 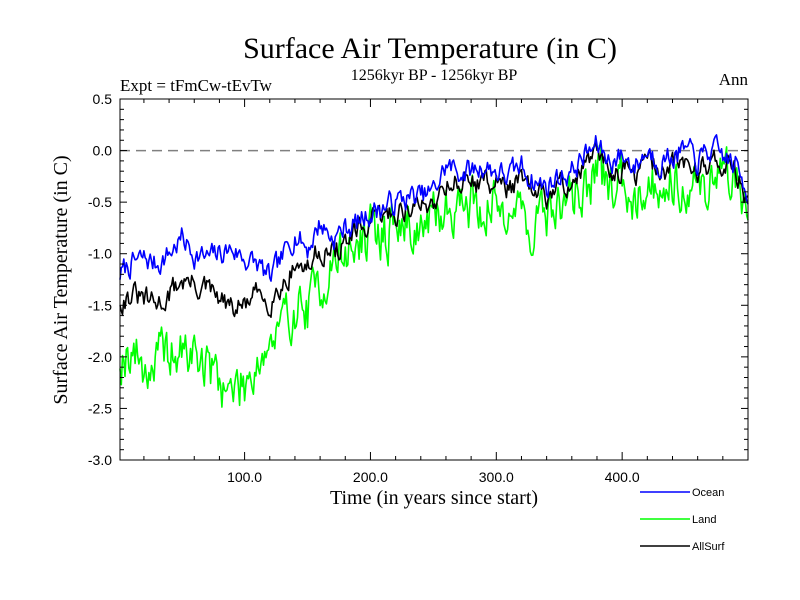 What do you see at coordinates (100, 357) in the screenshot?
I see `y-tick-label: -2.0` at bounding box center [100, 357].